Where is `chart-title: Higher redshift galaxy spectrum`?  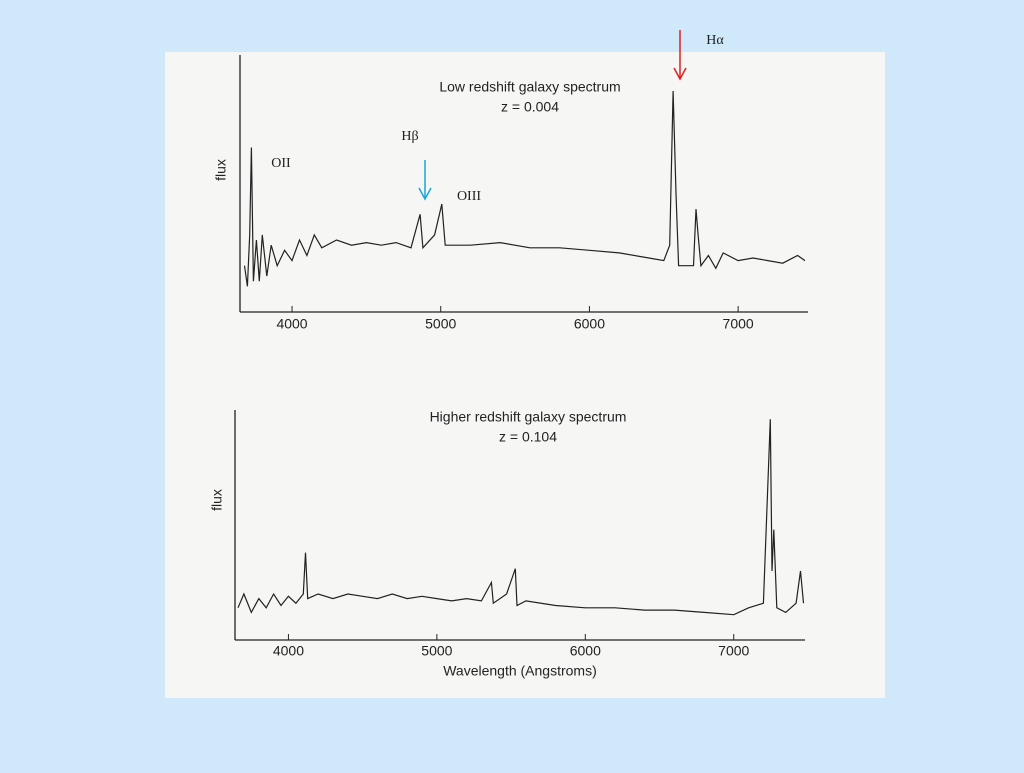
chart-title: Higher redshift galaxy spectrum is located at coordinates (528, 417).